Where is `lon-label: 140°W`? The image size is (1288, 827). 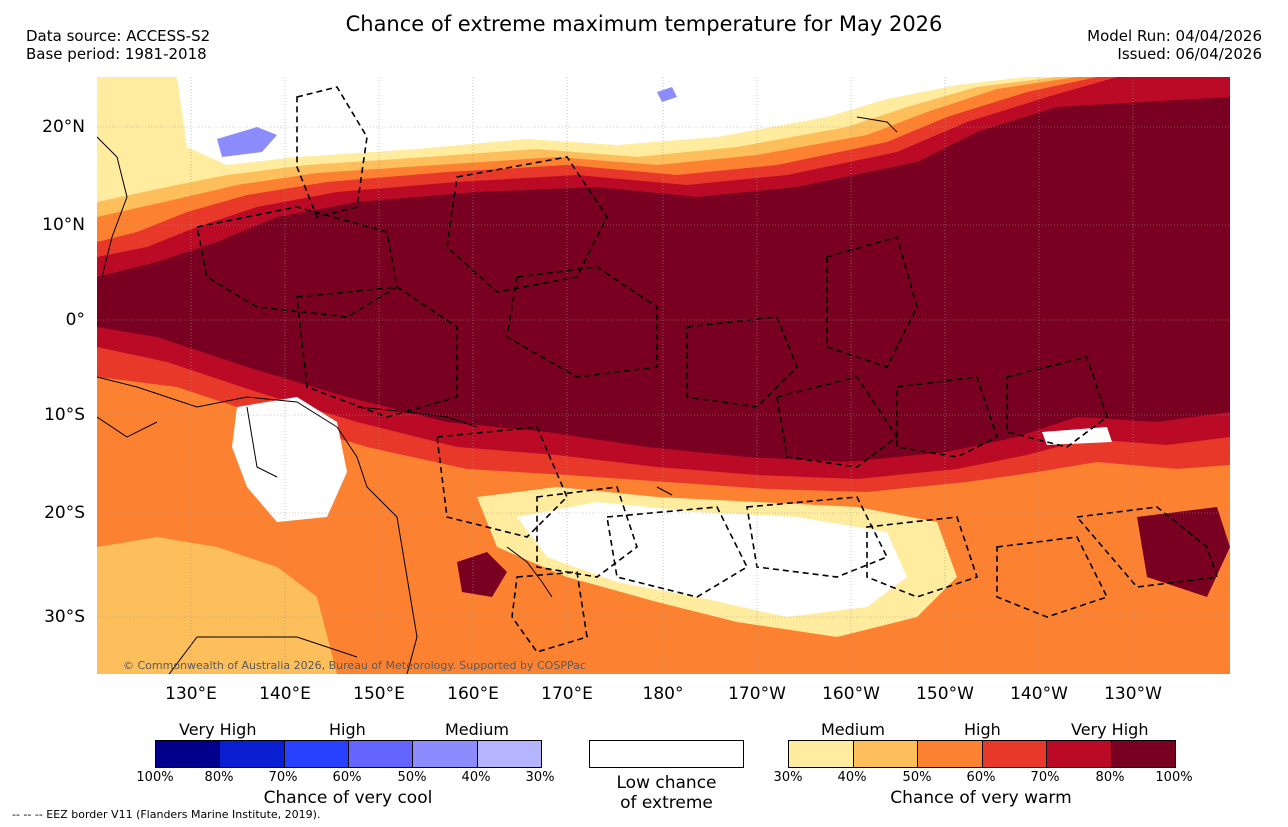 lon-label: 140°W is located at coordinates (1039, 694).